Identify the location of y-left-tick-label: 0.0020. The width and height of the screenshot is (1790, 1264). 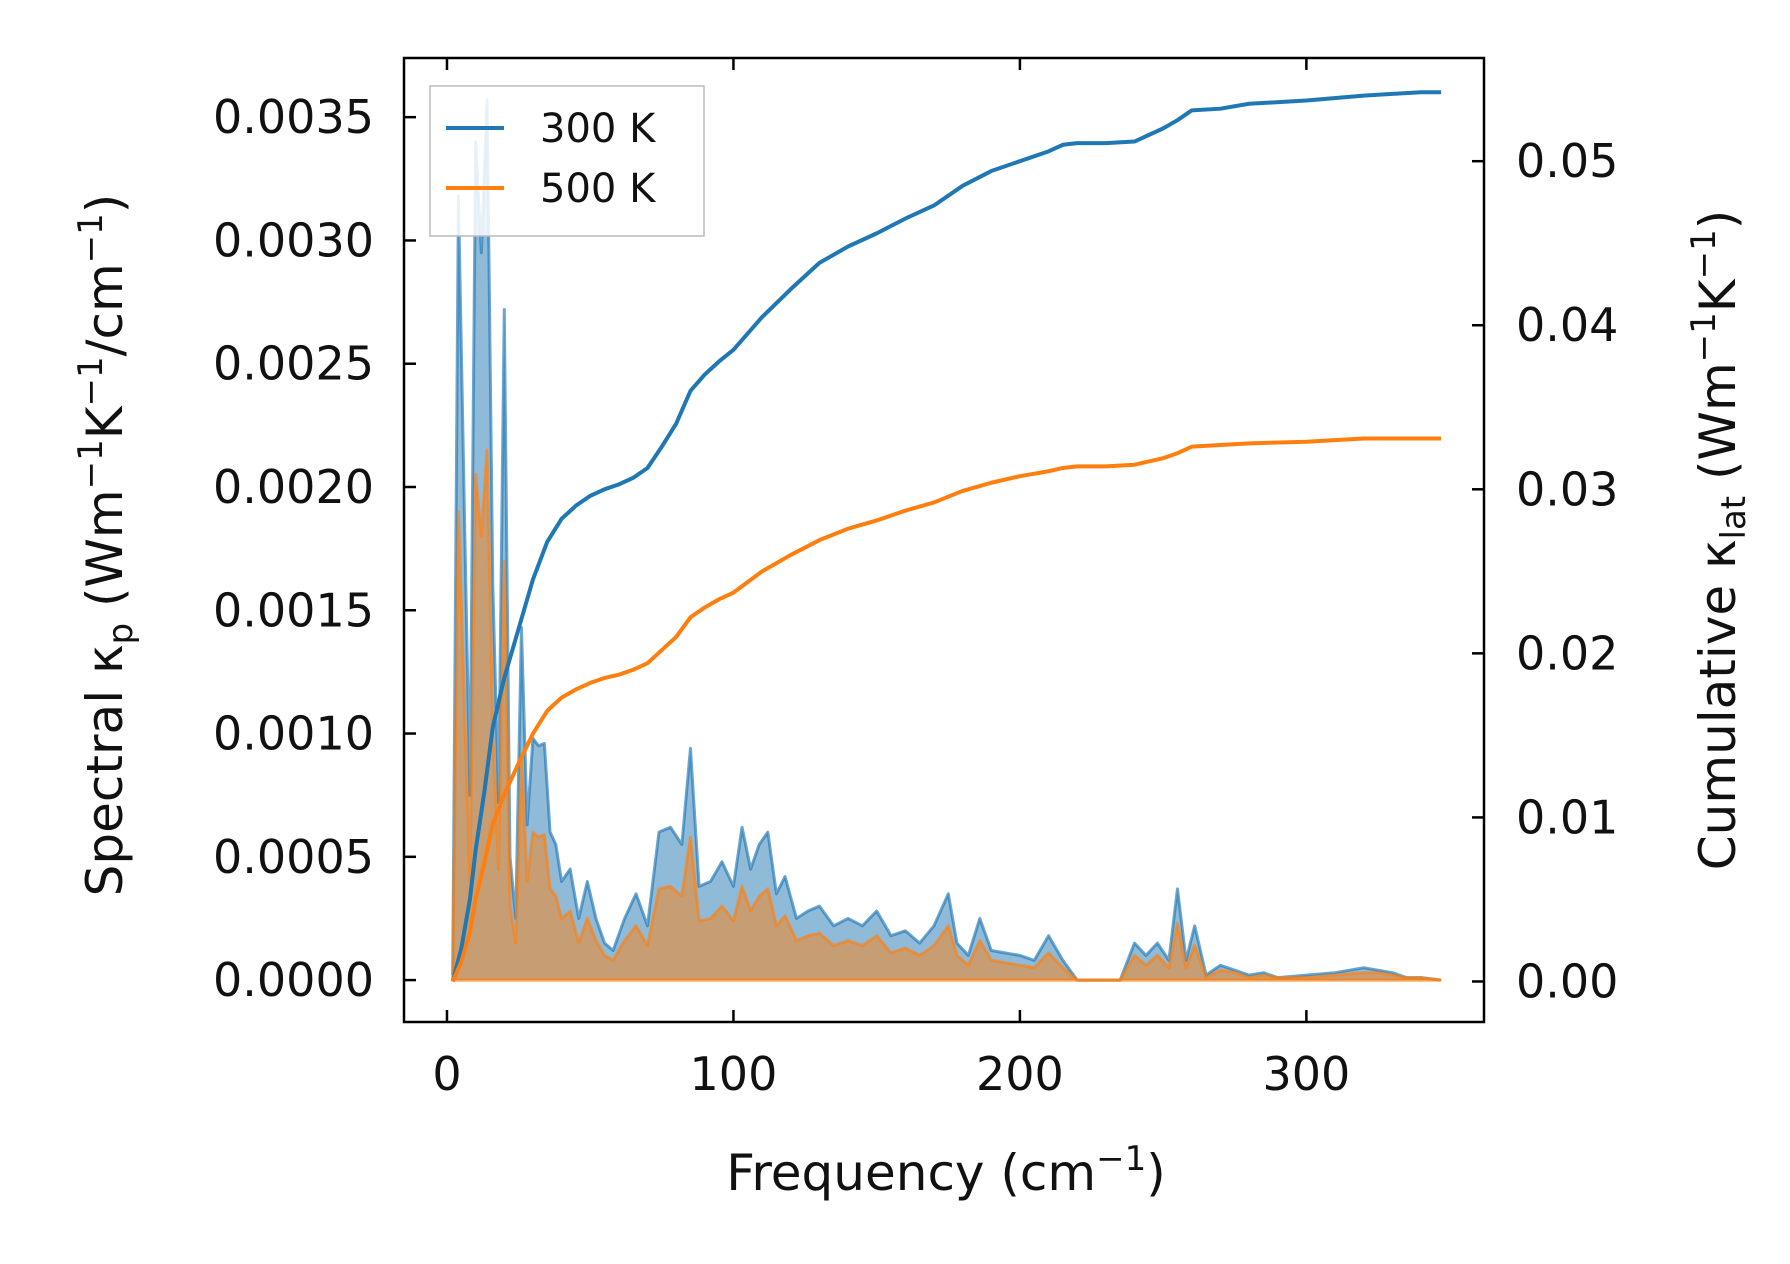
(293, 487).